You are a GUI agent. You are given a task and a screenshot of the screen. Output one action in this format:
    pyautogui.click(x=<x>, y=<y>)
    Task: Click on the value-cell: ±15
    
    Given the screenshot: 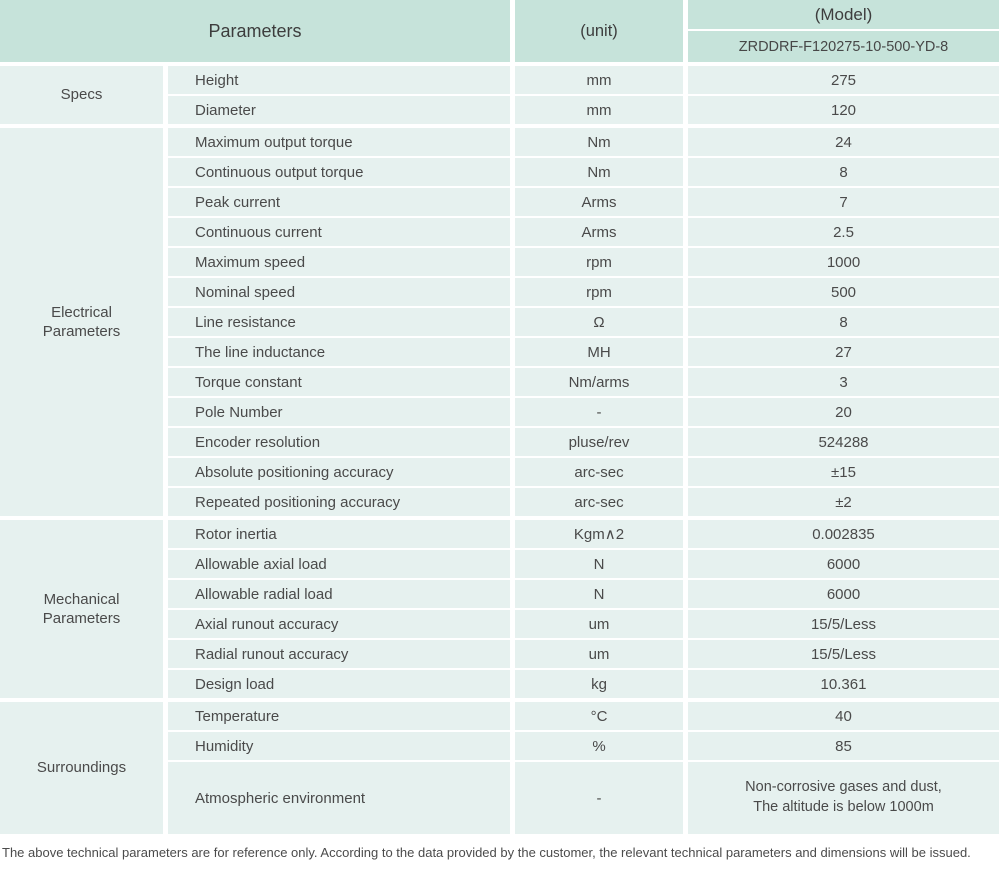 What is the action you would take?
    pyautogui.click(x=843, y=472)
    